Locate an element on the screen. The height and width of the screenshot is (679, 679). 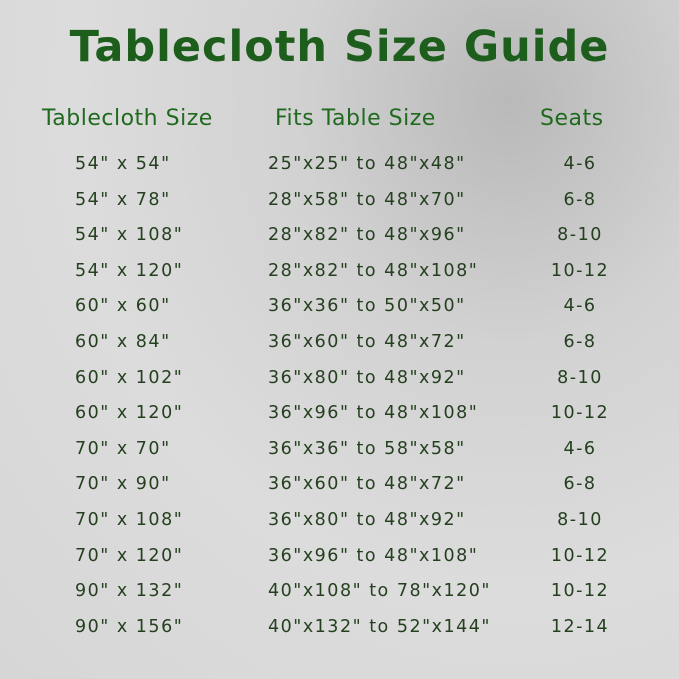
table-row: 70" x 90" 36"x60" to 48"x72" 6-8 is located at coordinates (339, 489).